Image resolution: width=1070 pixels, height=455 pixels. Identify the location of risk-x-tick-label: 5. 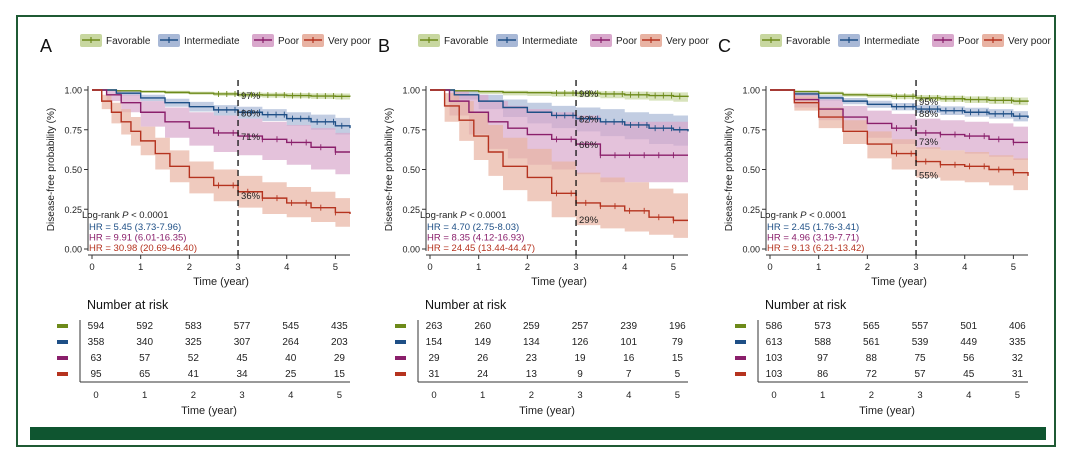
(1017, 395).